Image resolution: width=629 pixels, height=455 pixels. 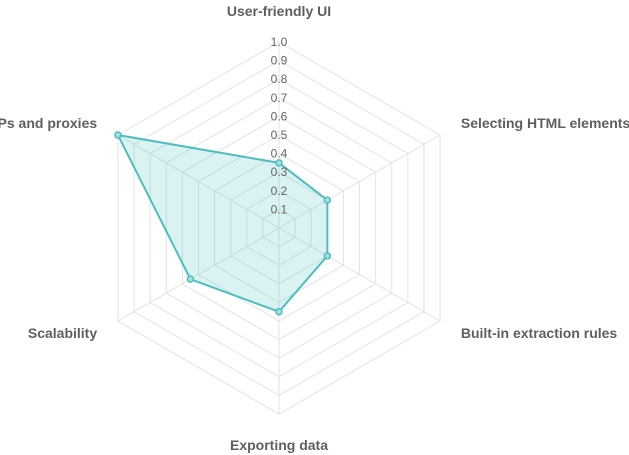 What do you see at coordinates (279, 445) in the screenshot?
I see `axis-label: Exporting data` at bounding box center [279, 445].